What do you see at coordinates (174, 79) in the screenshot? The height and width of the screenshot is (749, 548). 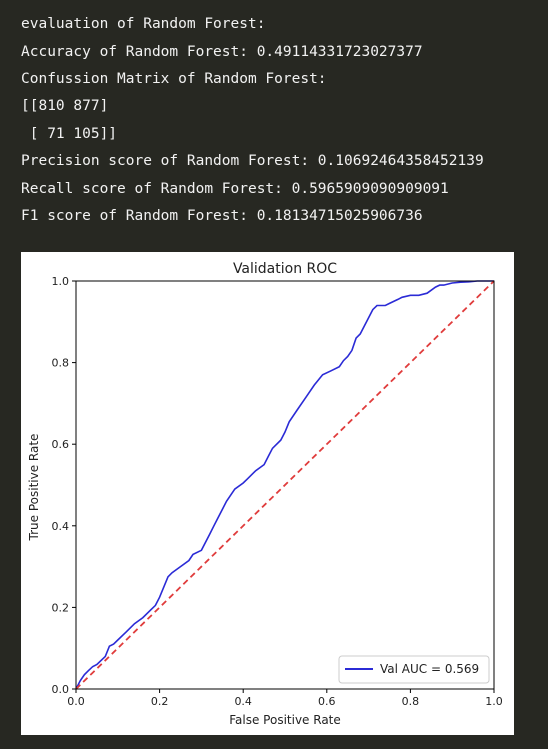 I see `output-line: Confussion Matrix of Random Forest:` at bounding box center [174, 79].